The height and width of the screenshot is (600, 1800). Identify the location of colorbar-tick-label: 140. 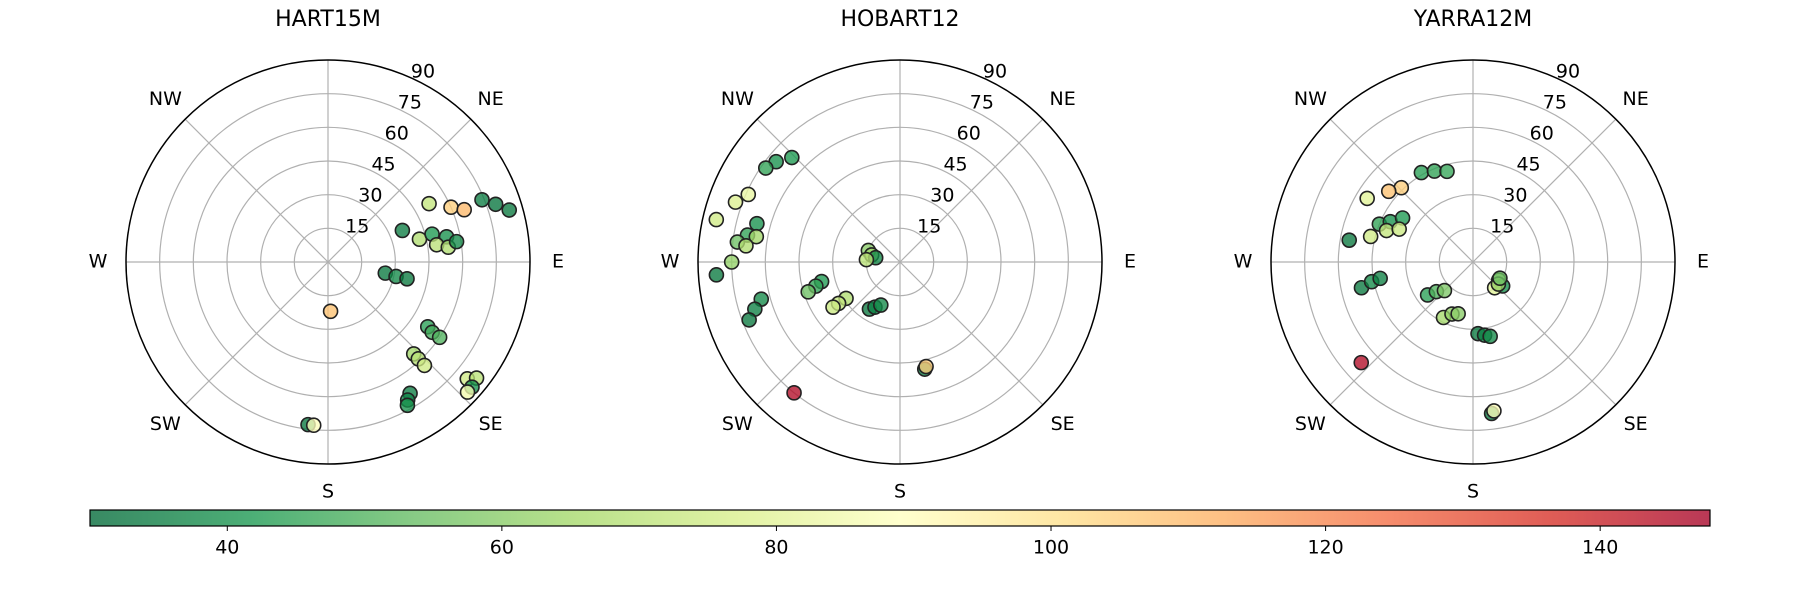
(1600, 548).